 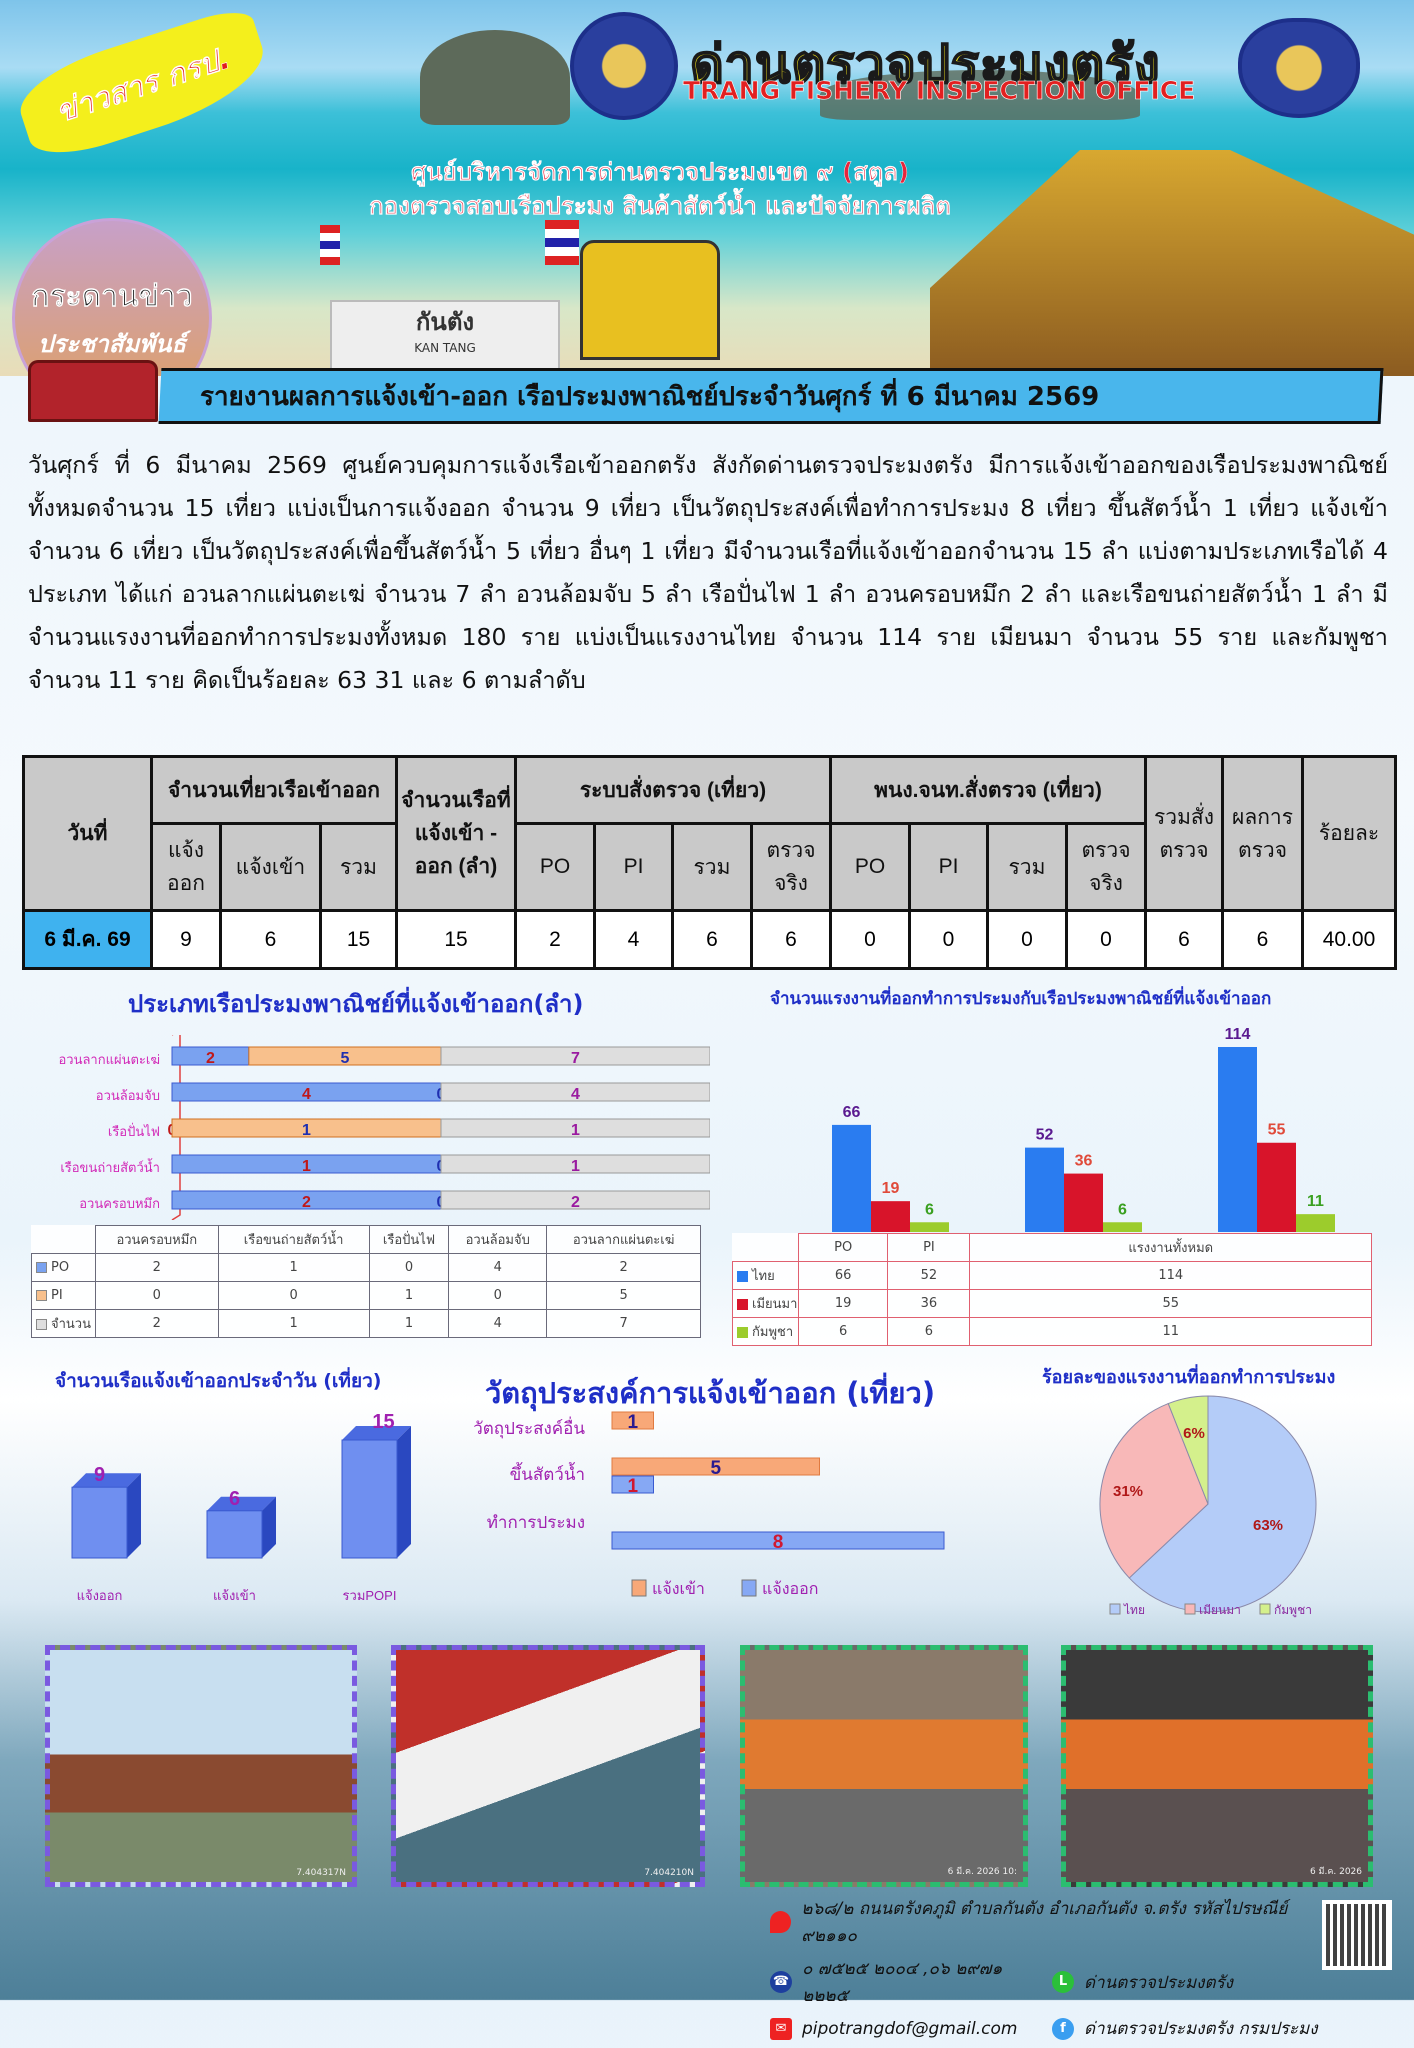 I want to click on table-cell: 5, so click(x=623, y=1295).